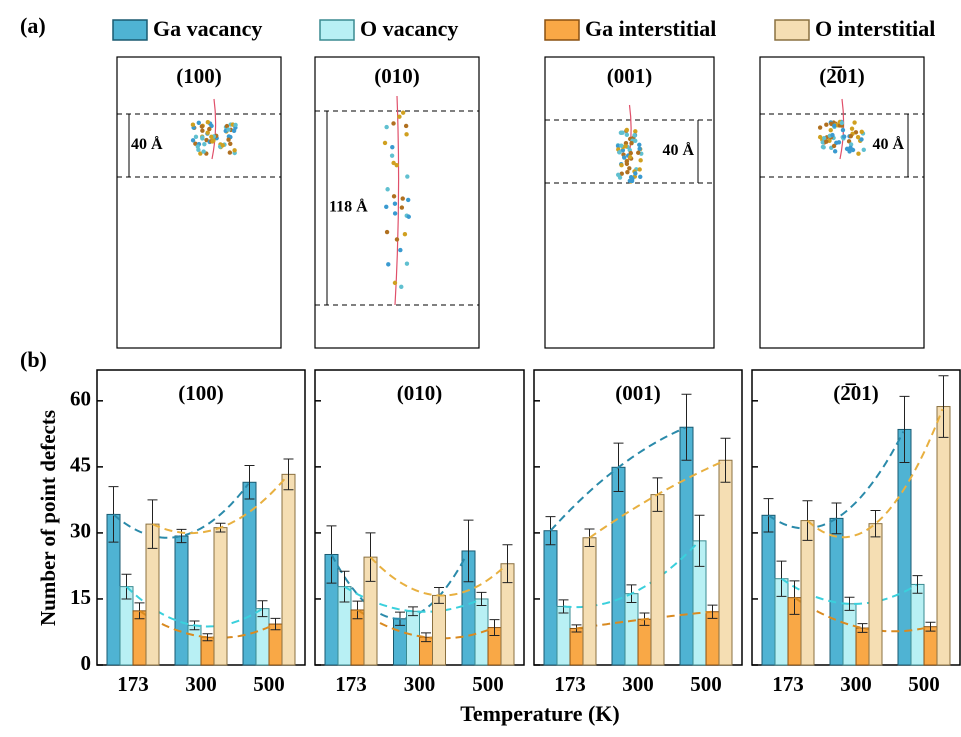 The height and width of the screenshot is (737, 961). Describe the element at coordinates (856, 393) in the screenshot. I see `chart-title: (2̅01)` at that location.